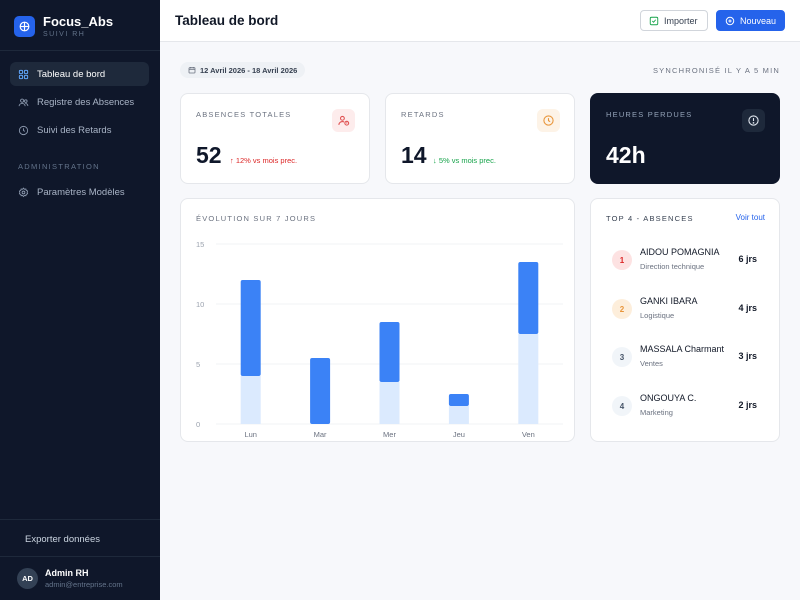  What do you see at coordinates (657, 315) in the screenshot?
I see `employee-department: Logistique` at bounding box center [657, 315].